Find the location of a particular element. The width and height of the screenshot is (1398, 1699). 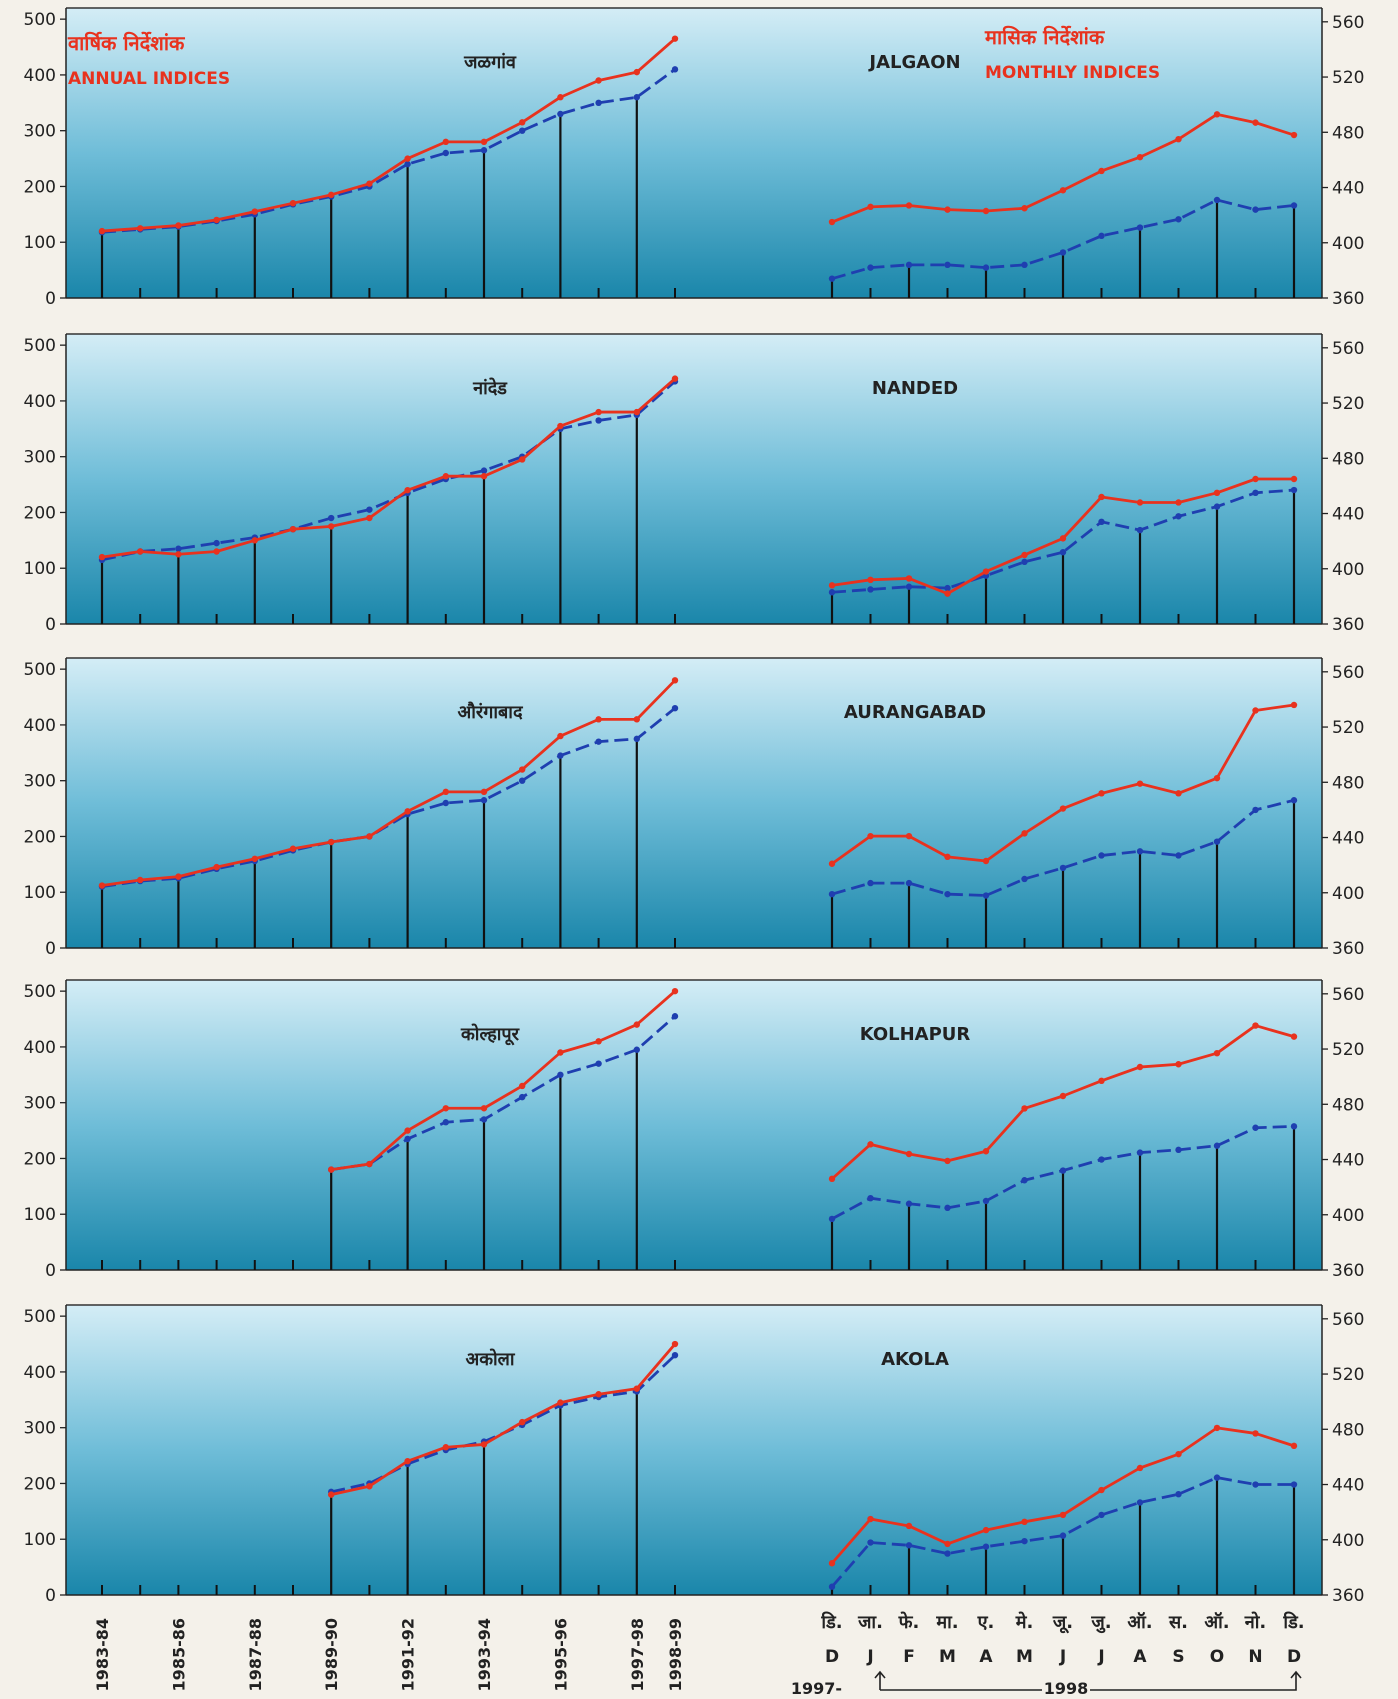

left-tick-label: 100 is located at coordinates (40, 1215).